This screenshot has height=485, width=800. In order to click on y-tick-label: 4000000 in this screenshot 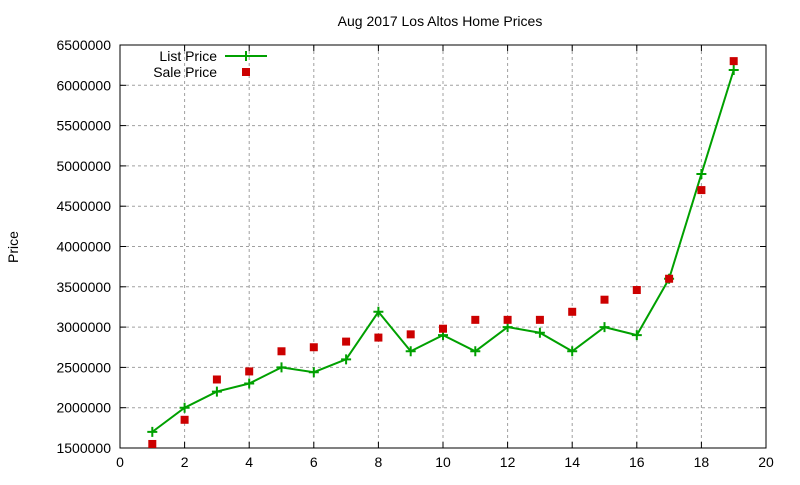, I will do `click(83, 247)`.